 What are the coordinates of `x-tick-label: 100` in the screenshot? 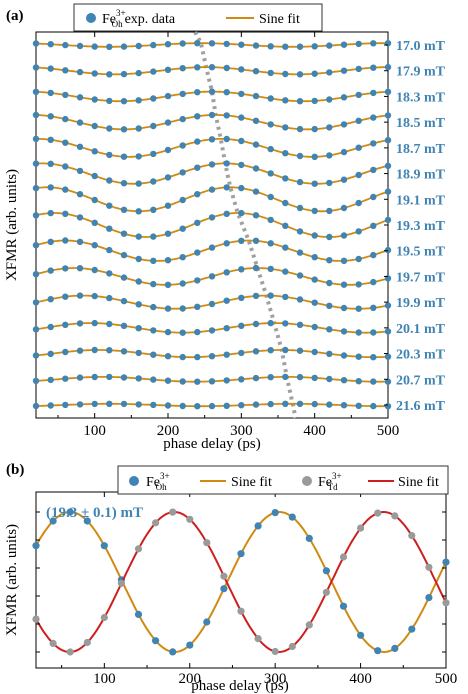 It's located at (94, 431).